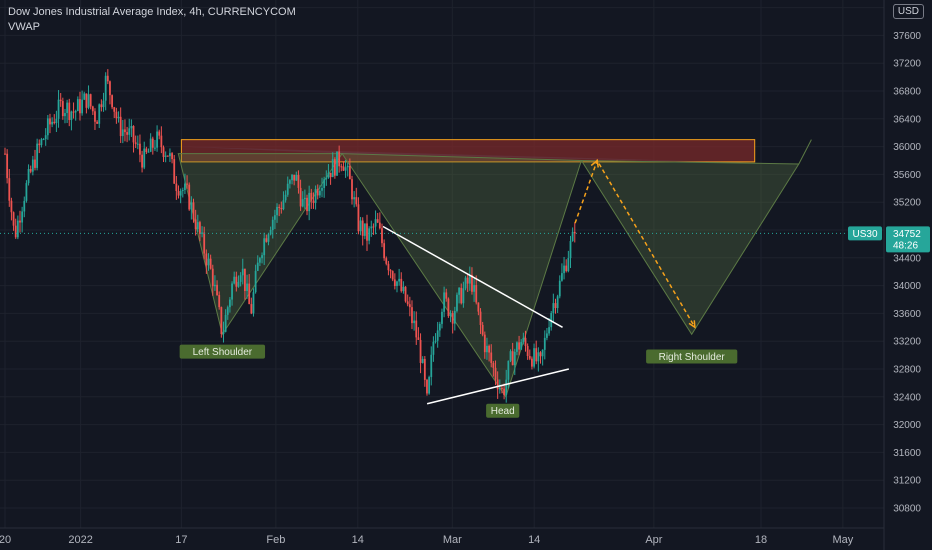 Image resolution: width=932 pixels, height=550 pixels. I want to click on resistance-zone, so click(468, 151).